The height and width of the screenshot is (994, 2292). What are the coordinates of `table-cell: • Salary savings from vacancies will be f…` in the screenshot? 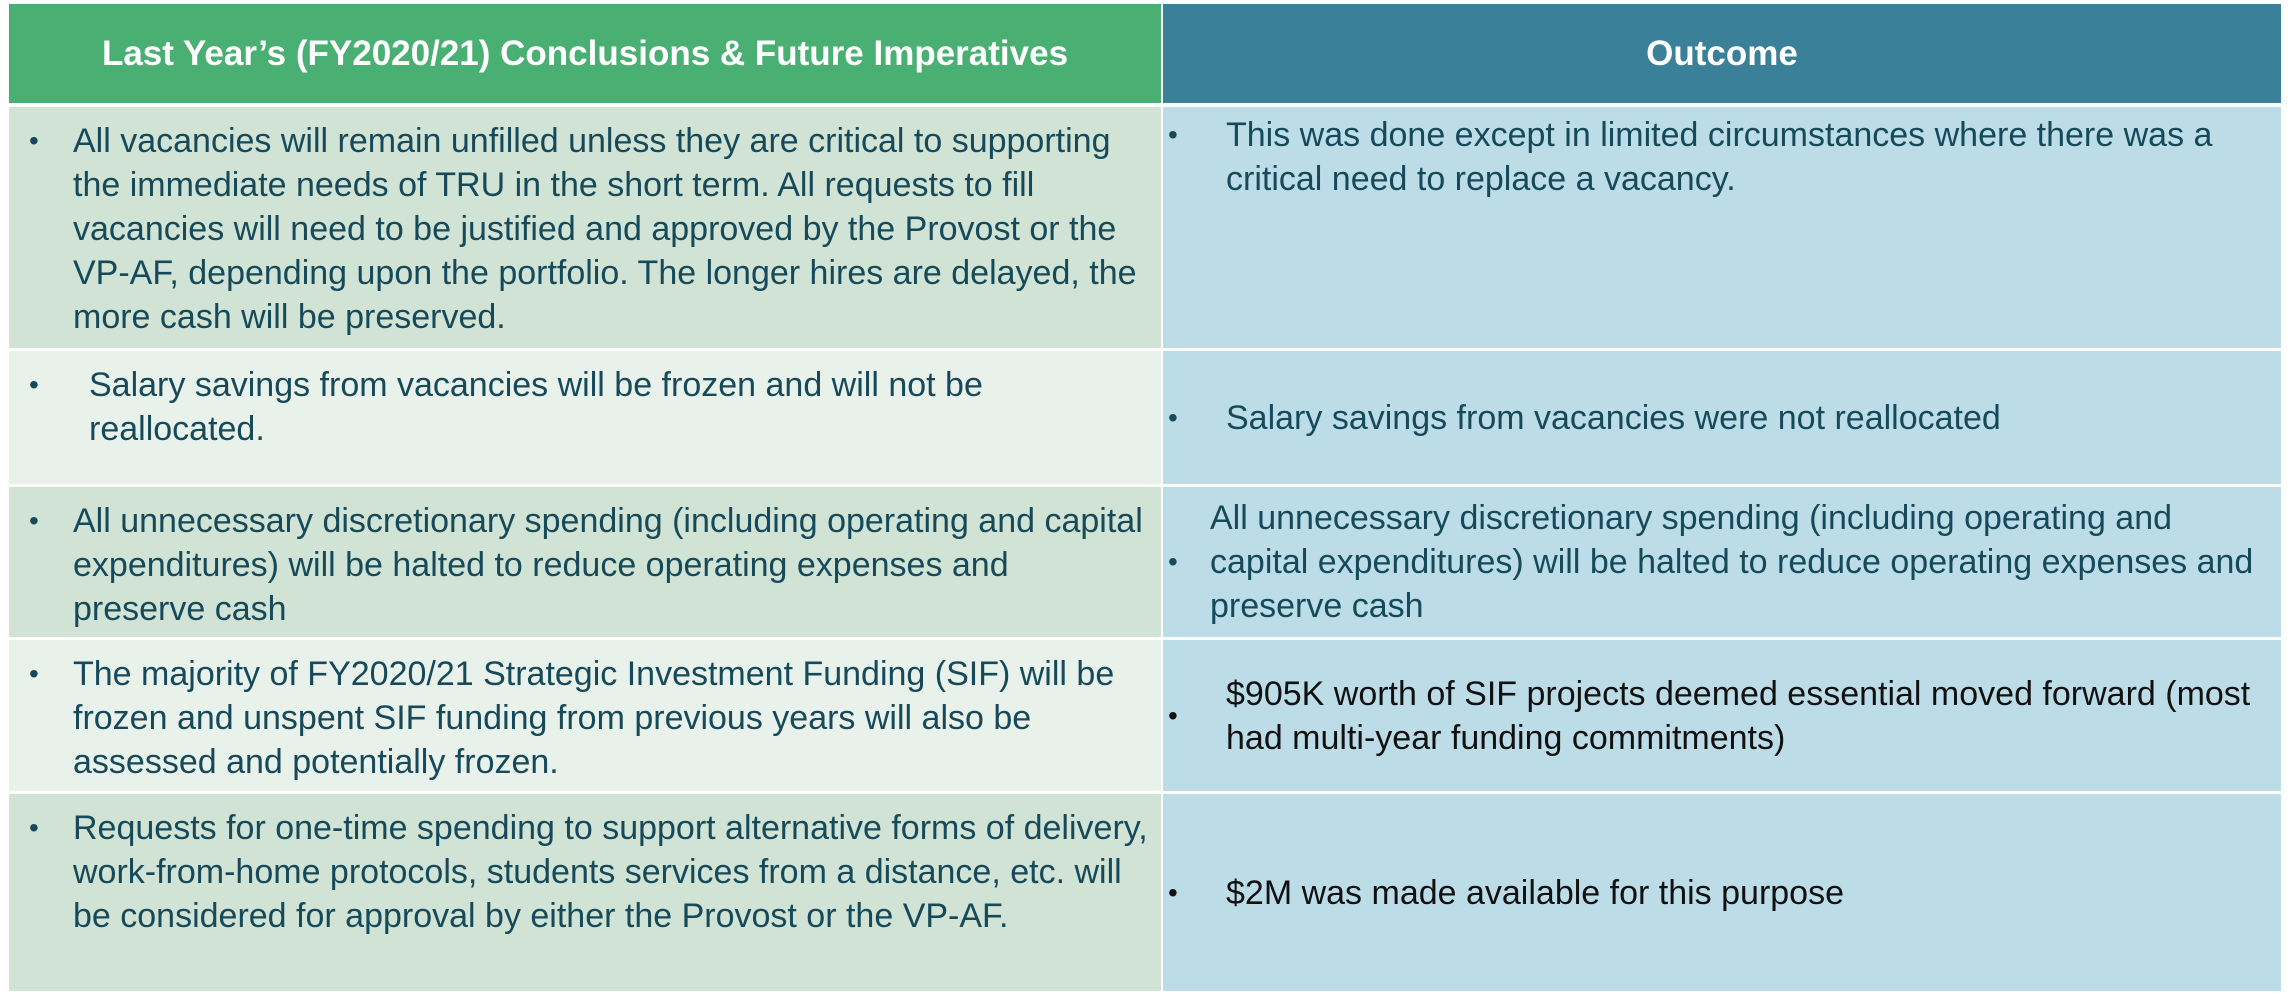 It's located at (585, 419).